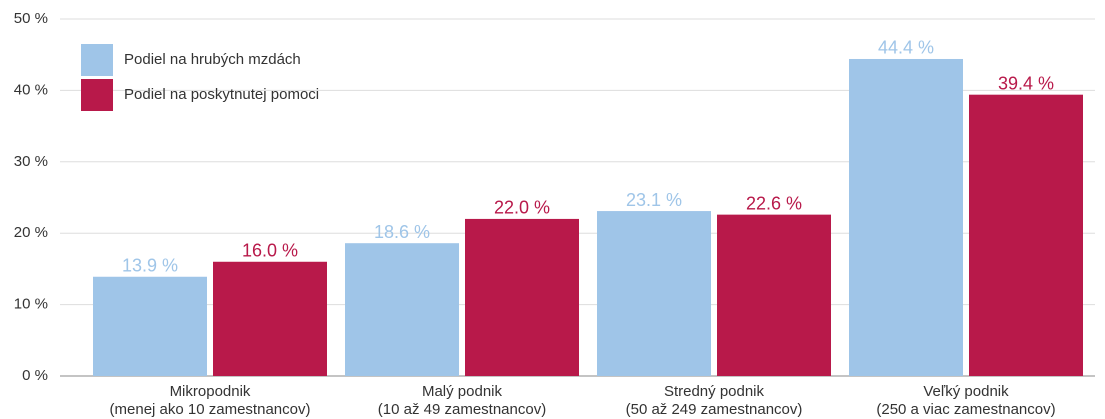 The image size is (1105, 419). I want to click on x-tick-label: (menej ako 10 zamestnancov), so click(210, 409).